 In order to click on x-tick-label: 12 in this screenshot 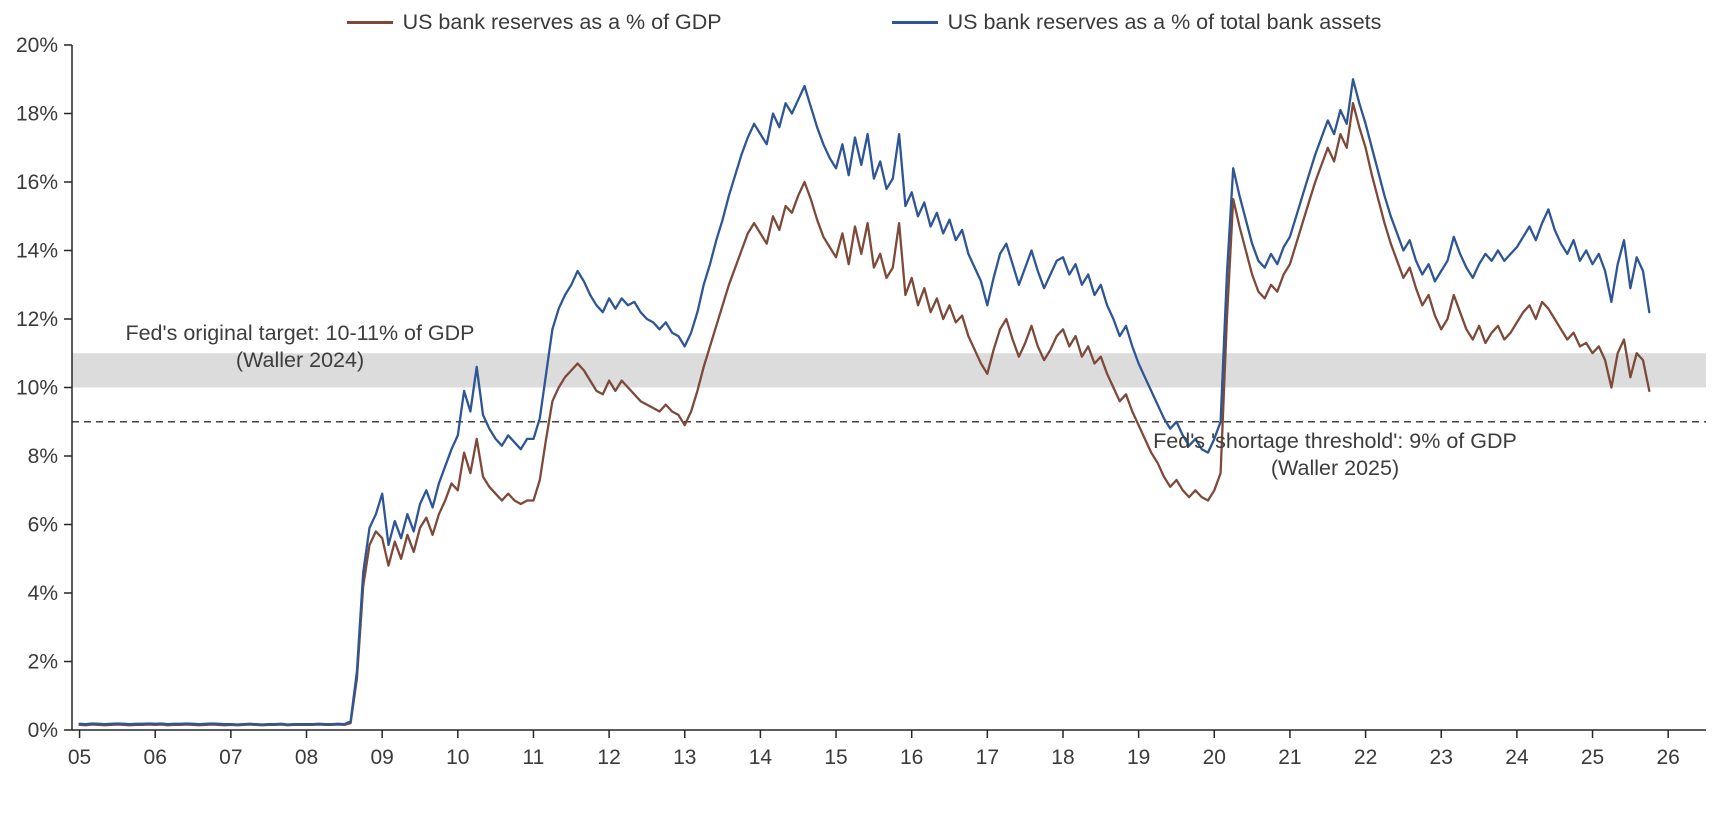, I will do `click(608, 757)`.